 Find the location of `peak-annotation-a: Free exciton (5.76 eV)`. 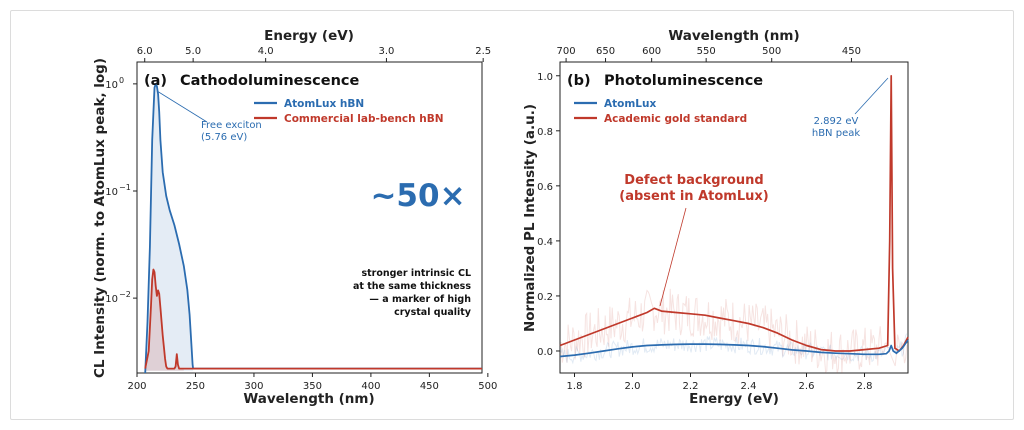

peak-annotation-a: Free exciton (5.76 eV) is located at coordinates (209, 116).